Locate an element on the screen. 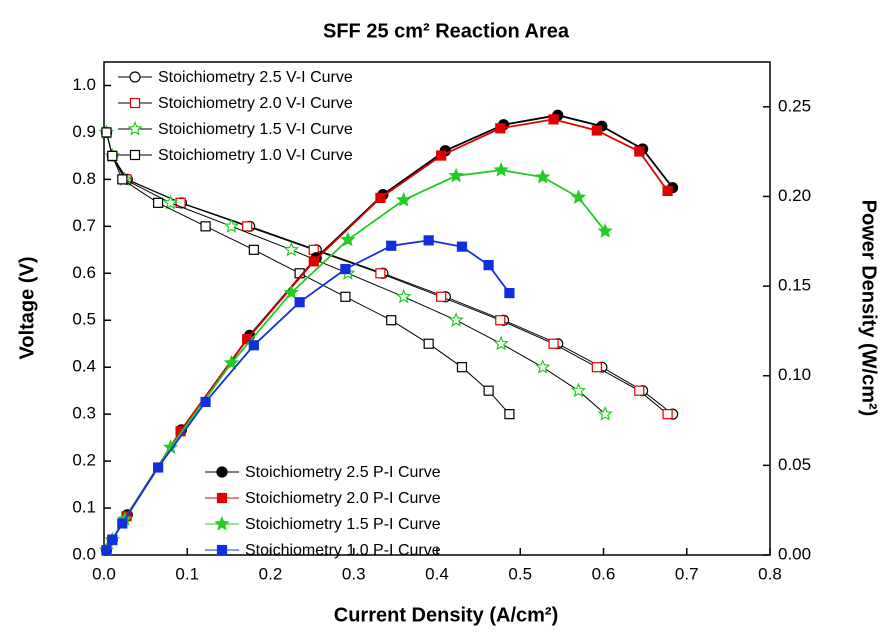 The width and height of the screenshot is (892, 634). x-tick-label: 0.8 is located at coordinates (770, 573).